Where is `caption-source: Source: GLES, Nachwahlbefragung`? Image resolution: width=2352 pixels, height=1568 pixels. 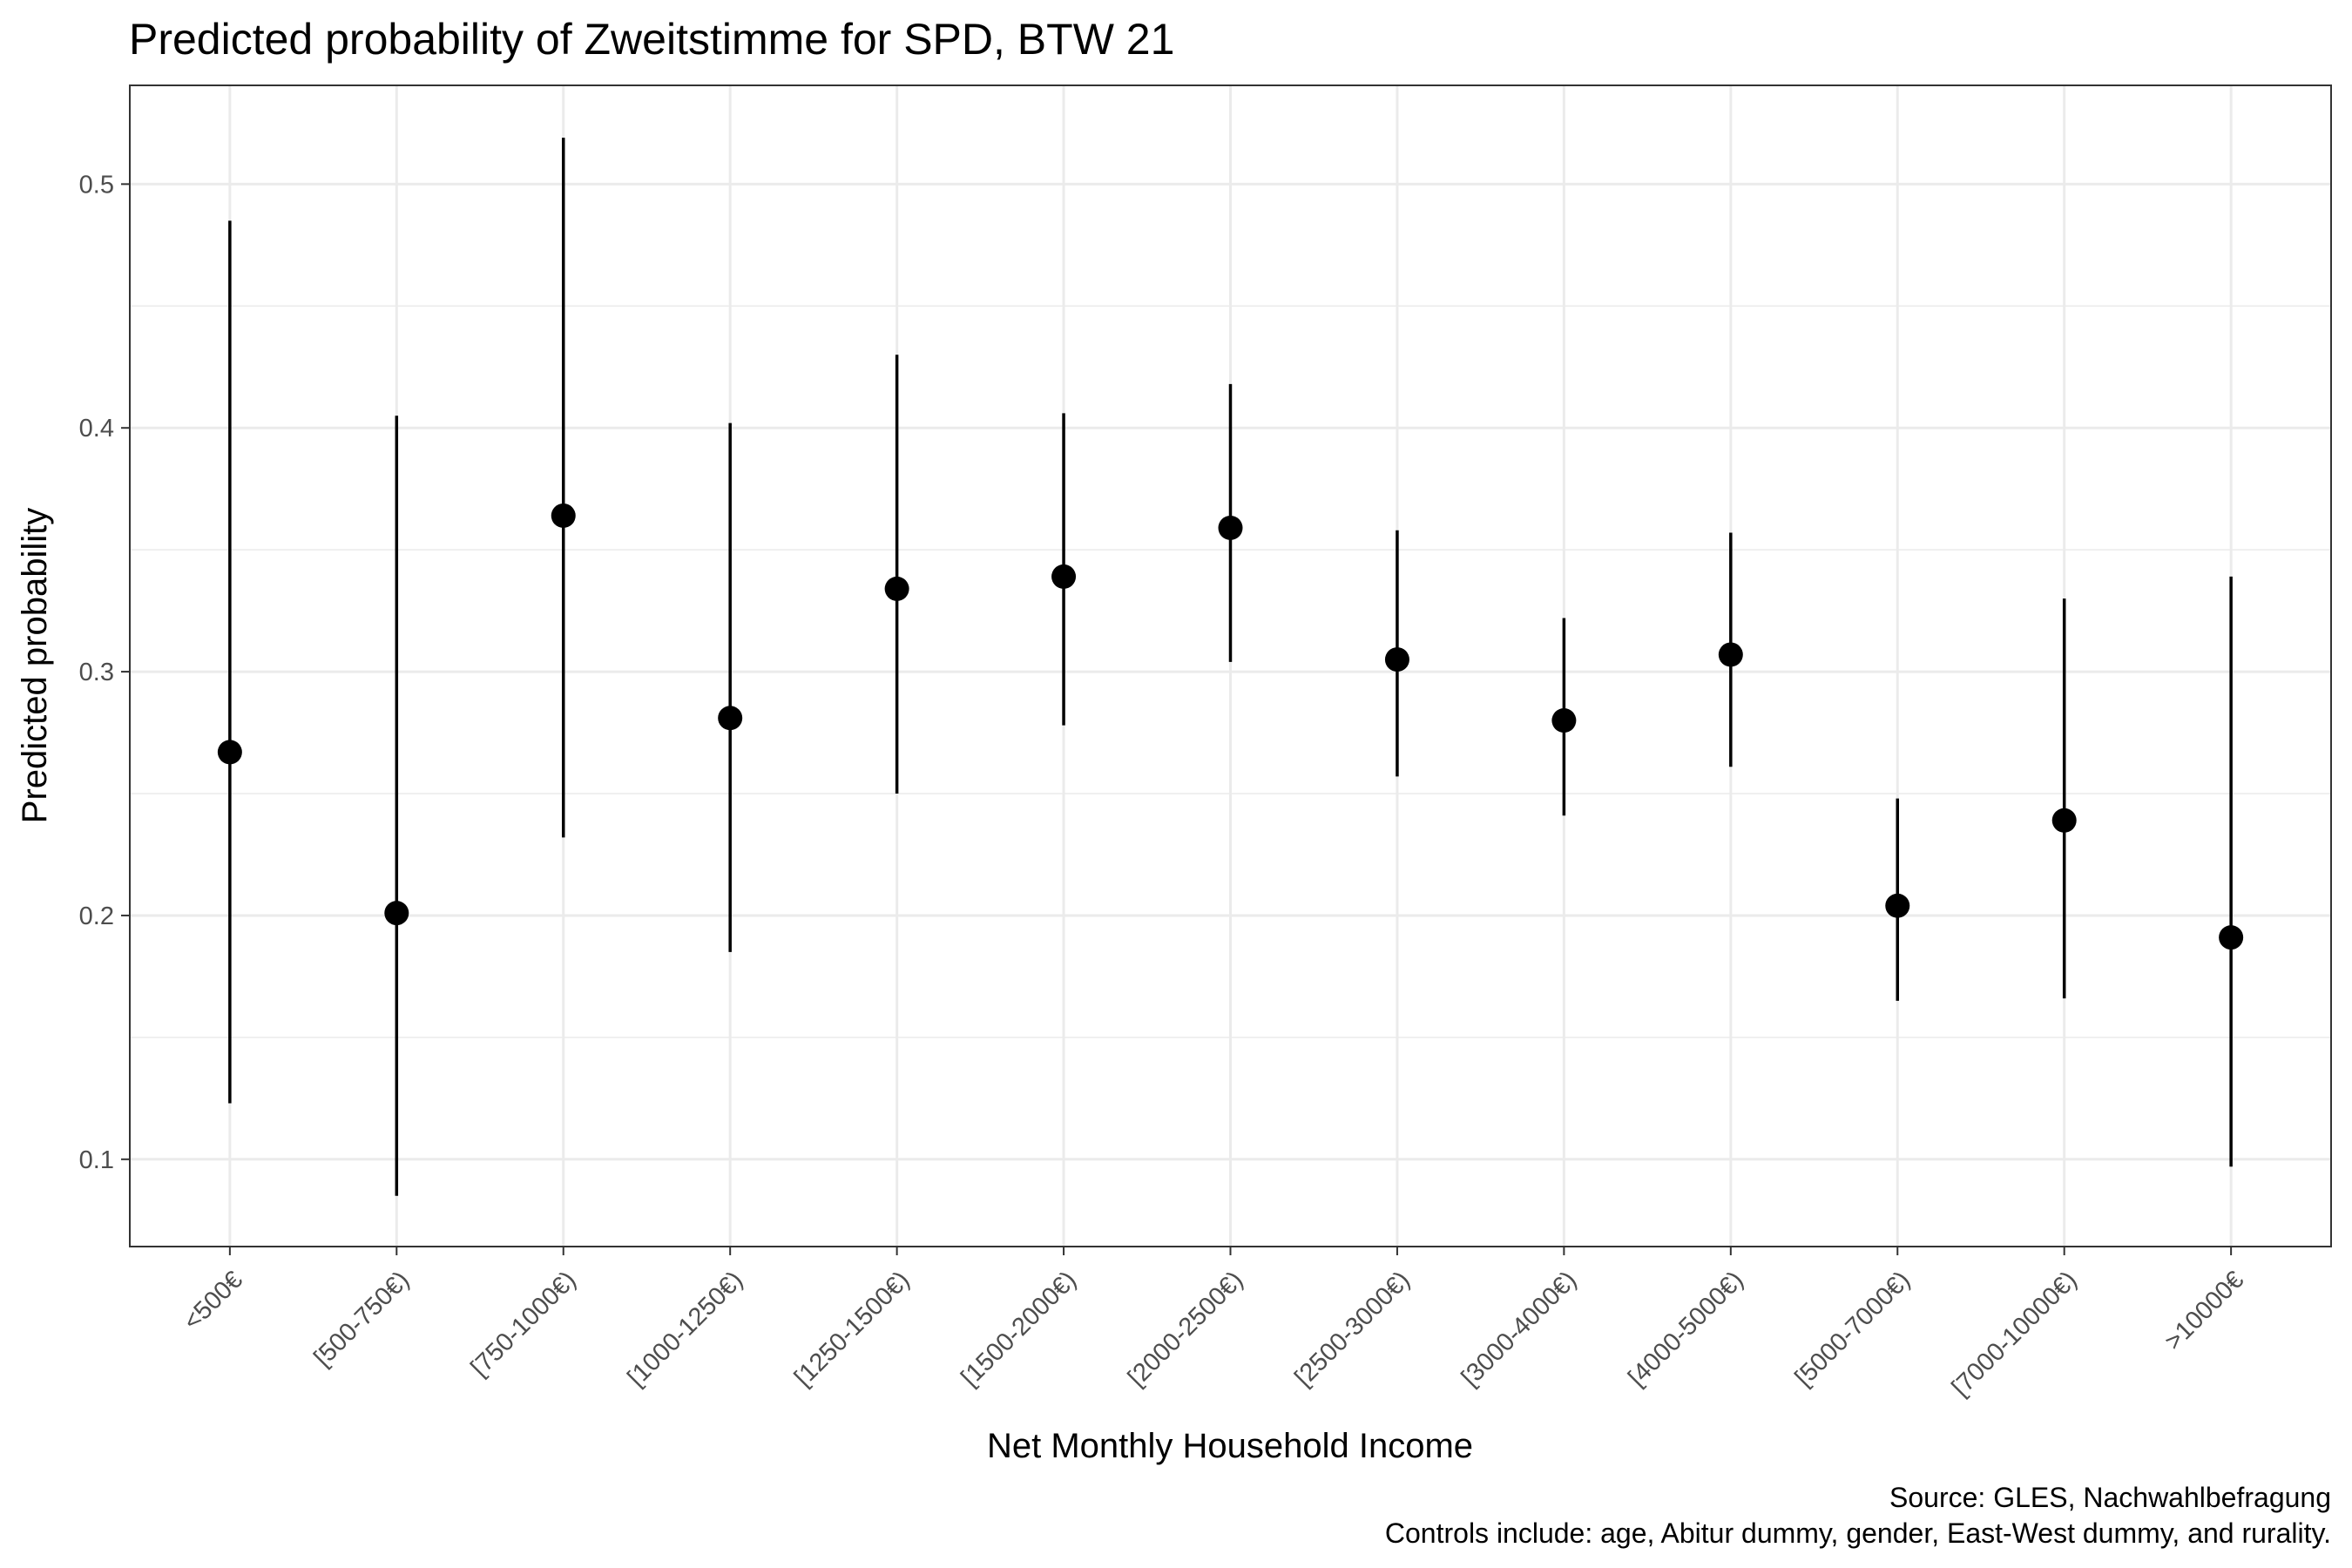
caption-source: Source: GLES, Nachwahlbefragung is located at coordinates (2110, 1497).